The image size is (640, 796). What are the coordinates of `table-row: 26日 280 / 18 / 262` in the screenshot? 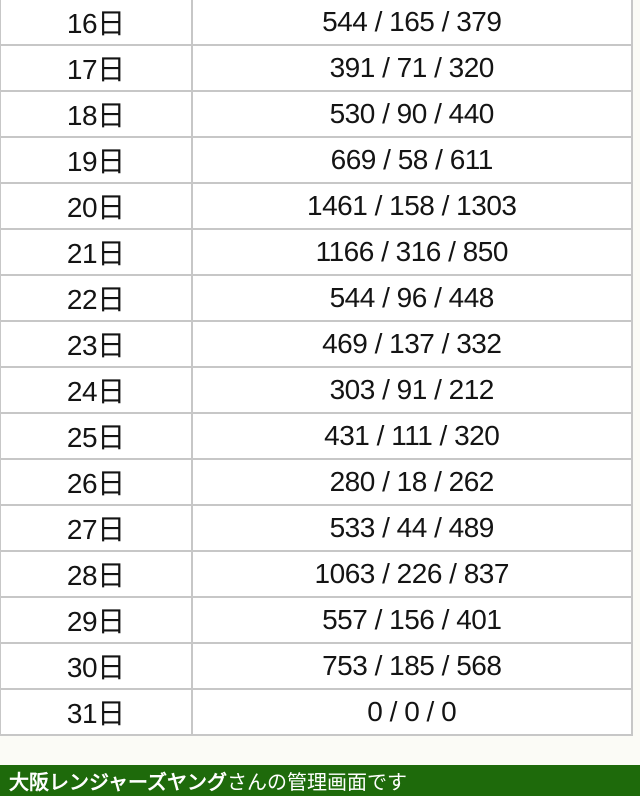 It's located at (316, 482).